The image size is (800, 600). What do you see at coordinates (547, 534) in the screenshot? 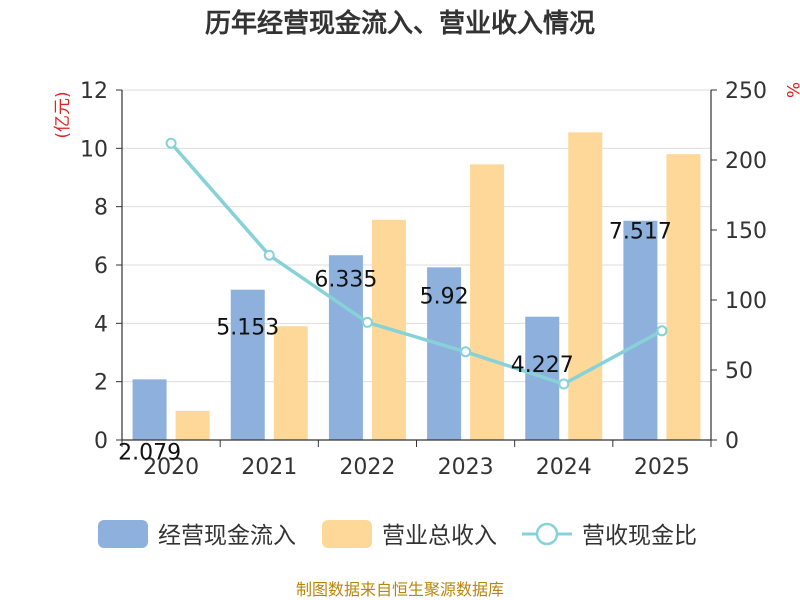
I see `legend-point-marker` at bounding box center [547, 534].